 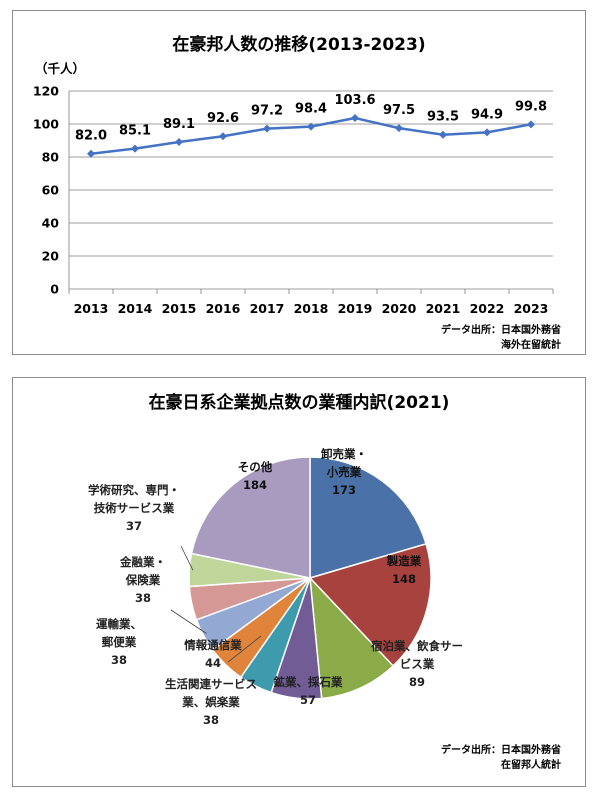 What do you see at coordinates (531, 764) in the screenshot?
I see `pie-source-line-2: 在留邦人統計` at bounding box center [531, 764].